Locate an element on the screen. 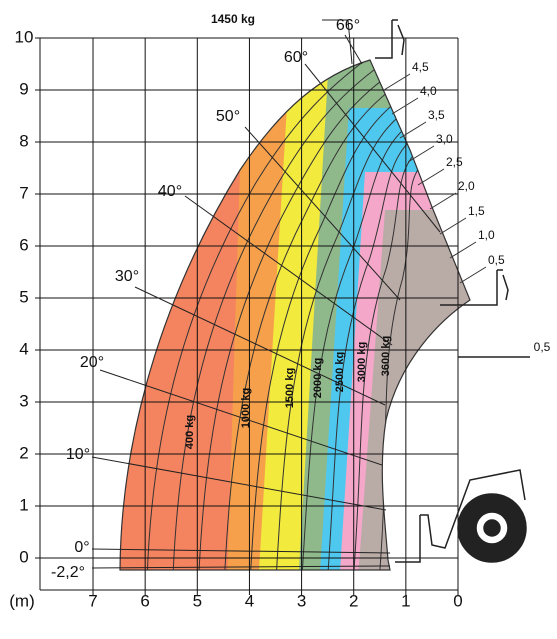 This screenshot has width=557, height=639. y-tick-label: 8 is located at coordinates (23, 140).